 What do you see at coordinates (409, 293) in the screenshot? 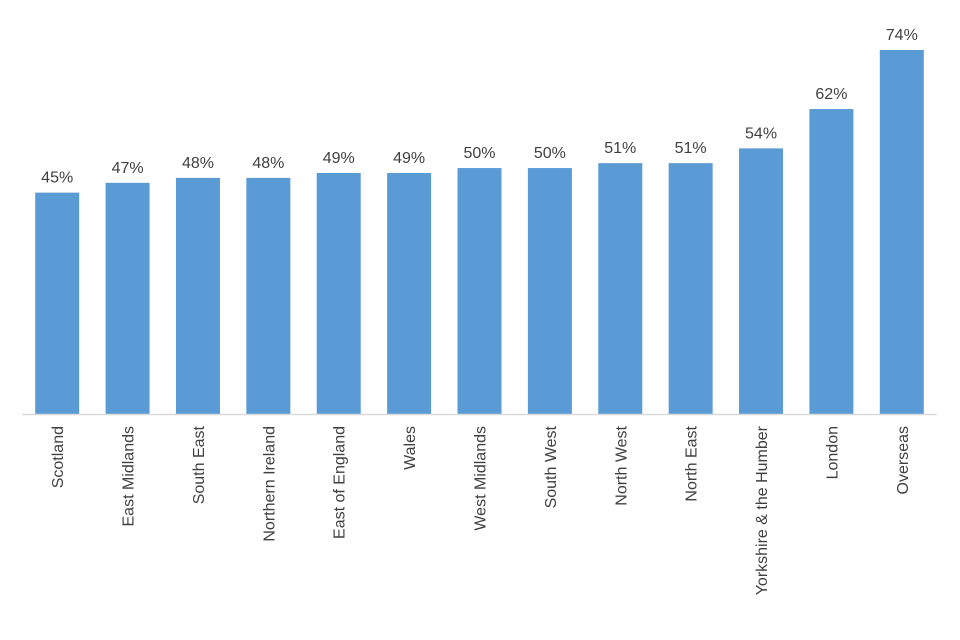
I see `bar-wales` at bounding box center [409, 293].